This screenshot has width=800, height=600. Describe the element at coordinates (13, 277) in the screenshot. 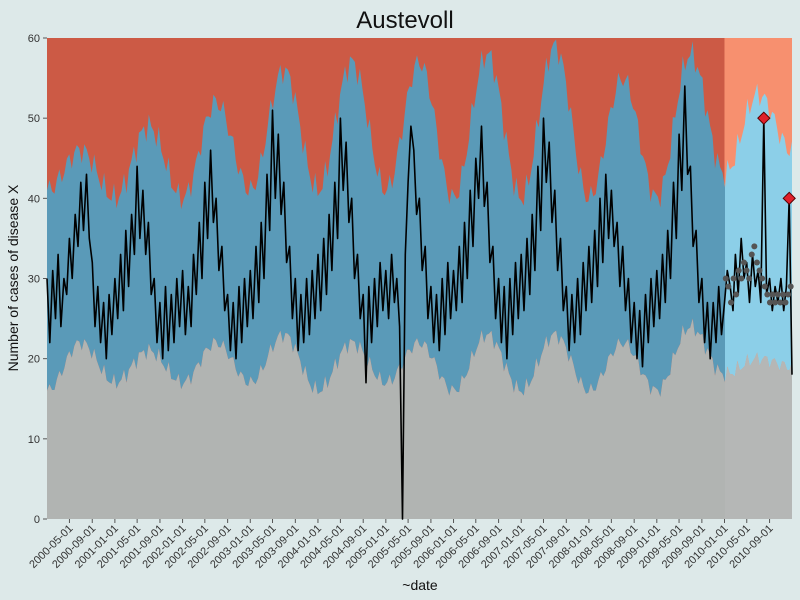

I see `y-axis-title: Number of cases of disease X` at that location.